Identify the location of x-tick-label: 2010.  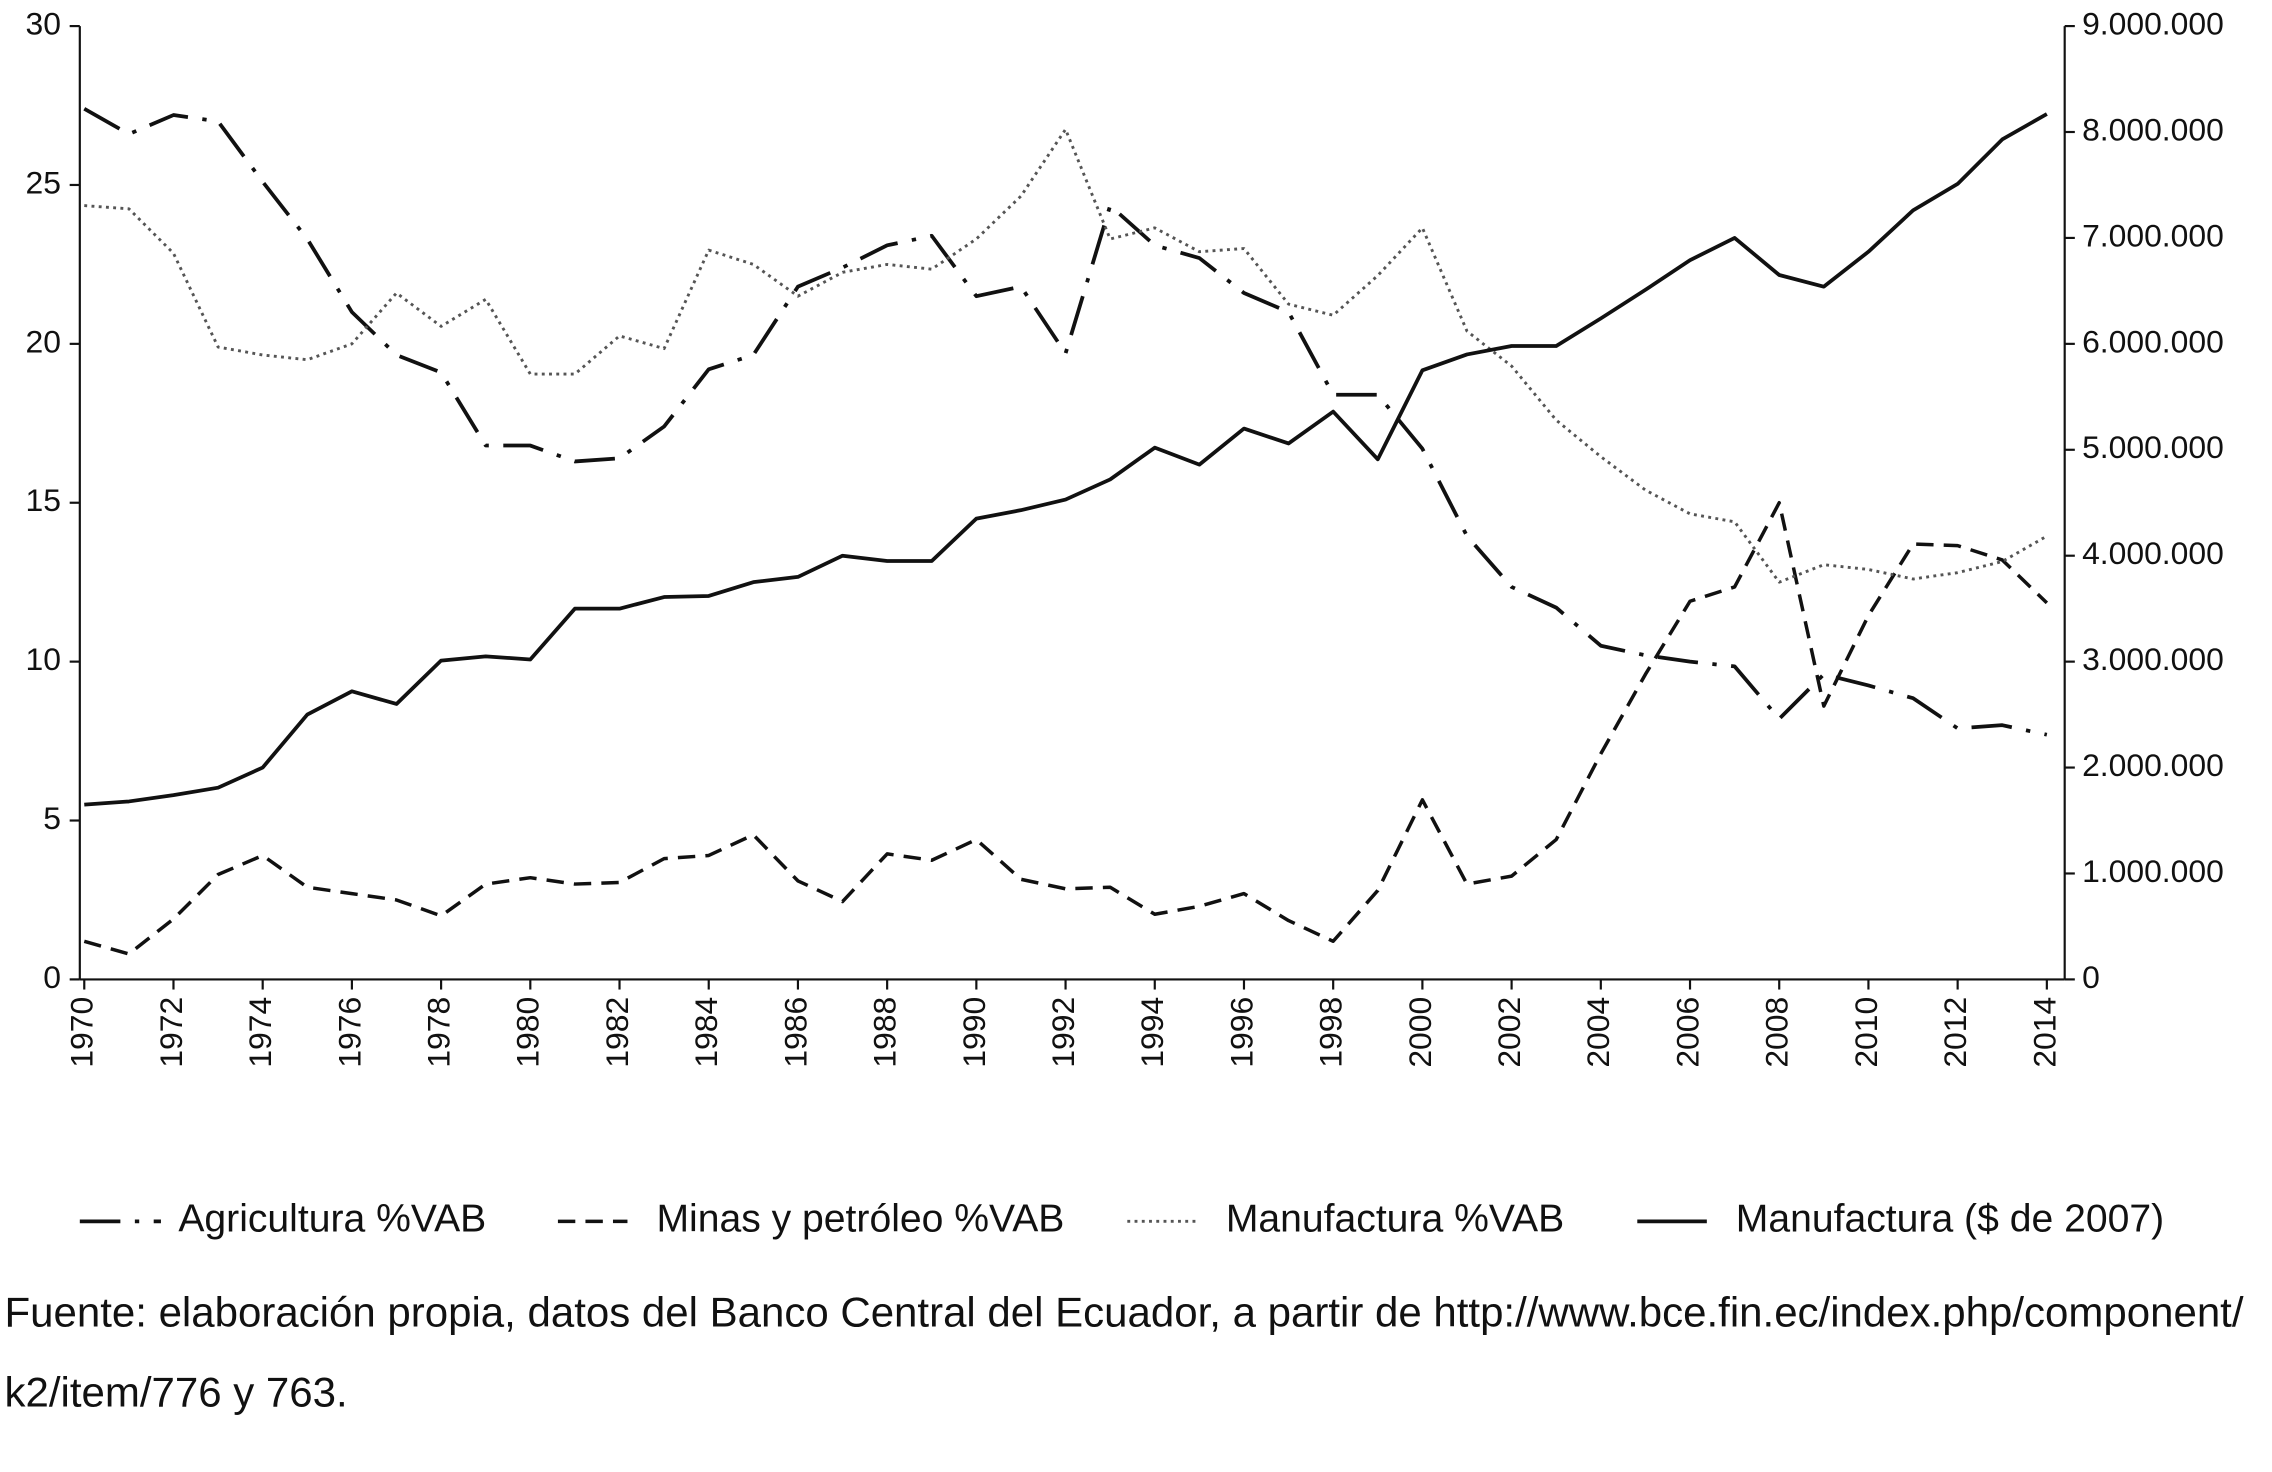
(1866, 1032).